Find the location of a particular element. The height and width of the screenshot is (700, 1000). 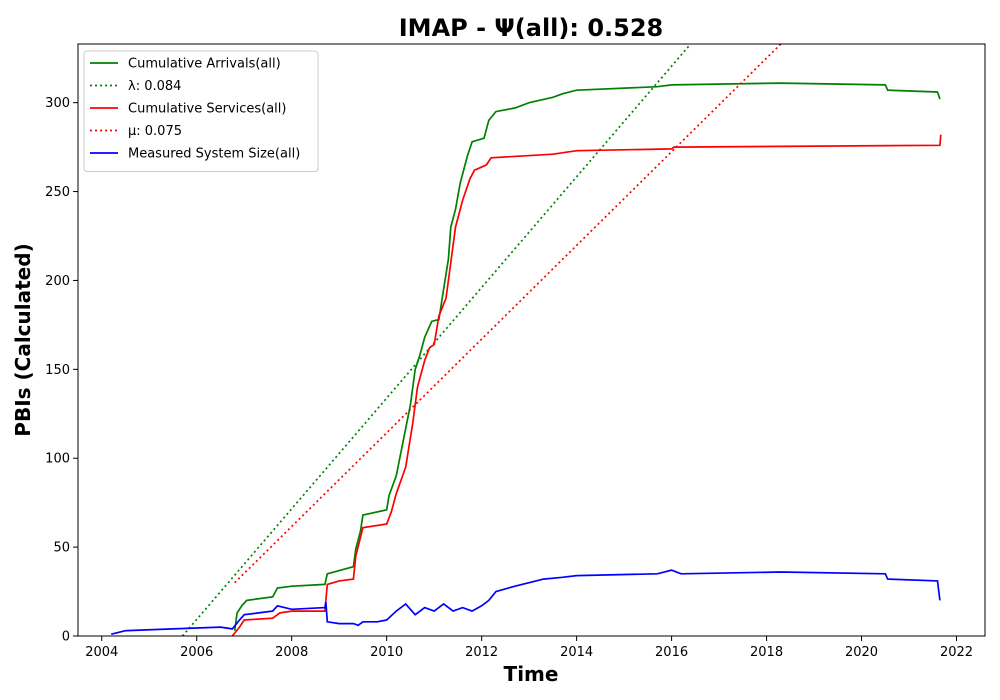

legend-box is located at coordinates (201, 111).